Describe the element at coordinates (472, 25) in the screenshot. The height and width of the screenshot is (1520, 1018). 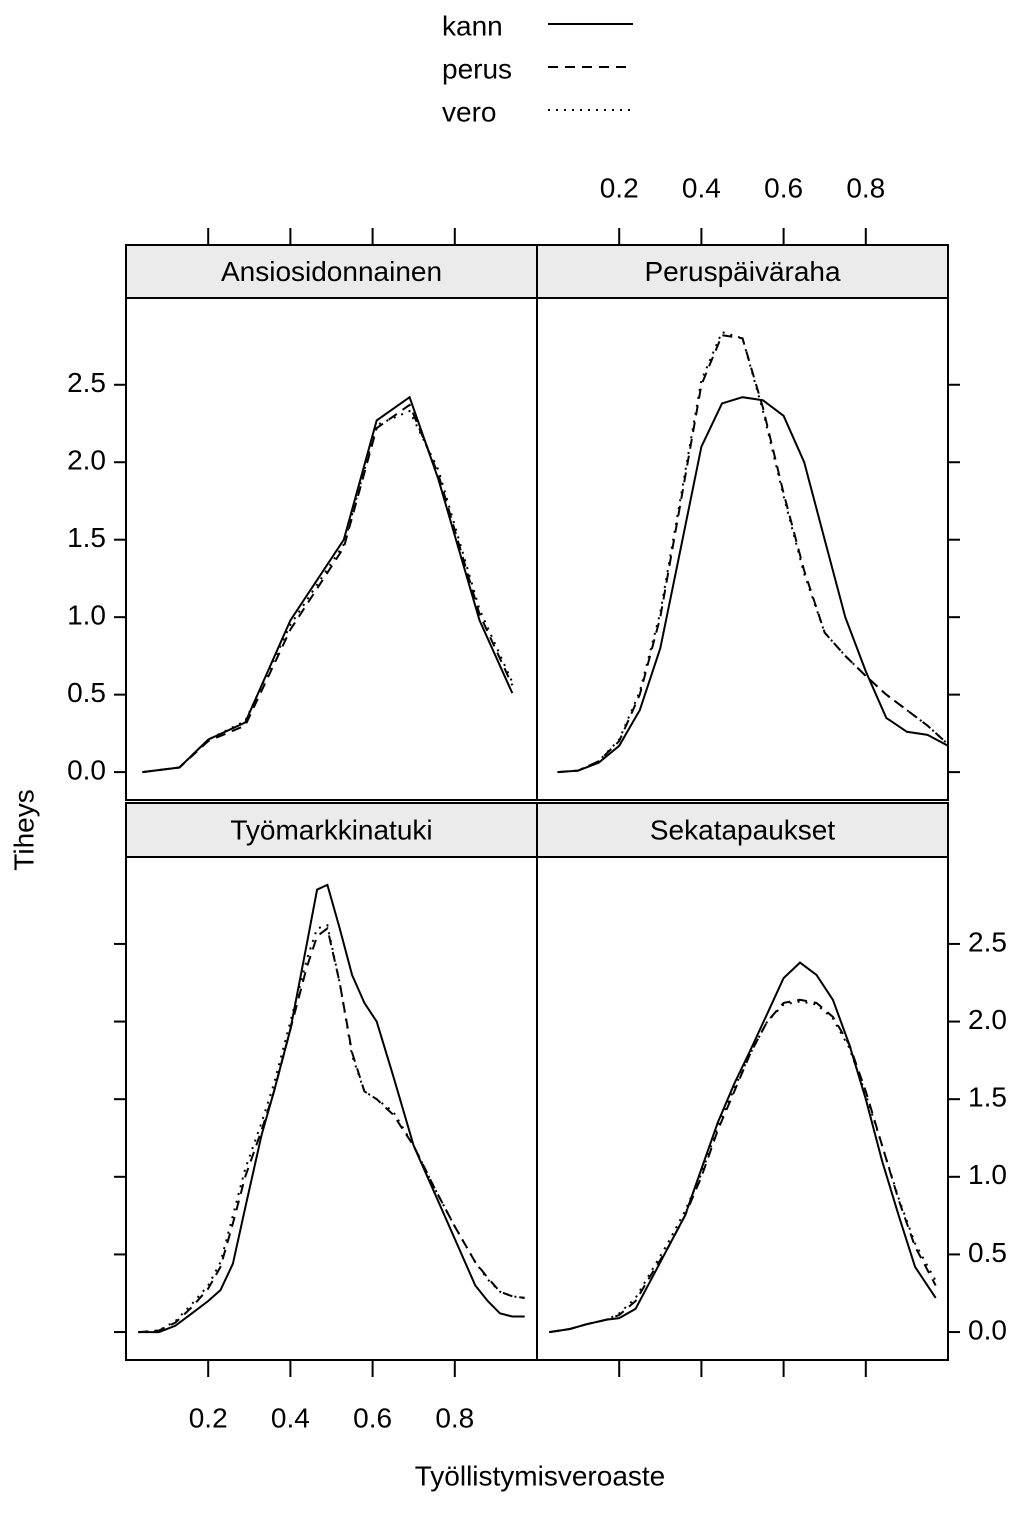
I see `legend-label: kann` at that location.